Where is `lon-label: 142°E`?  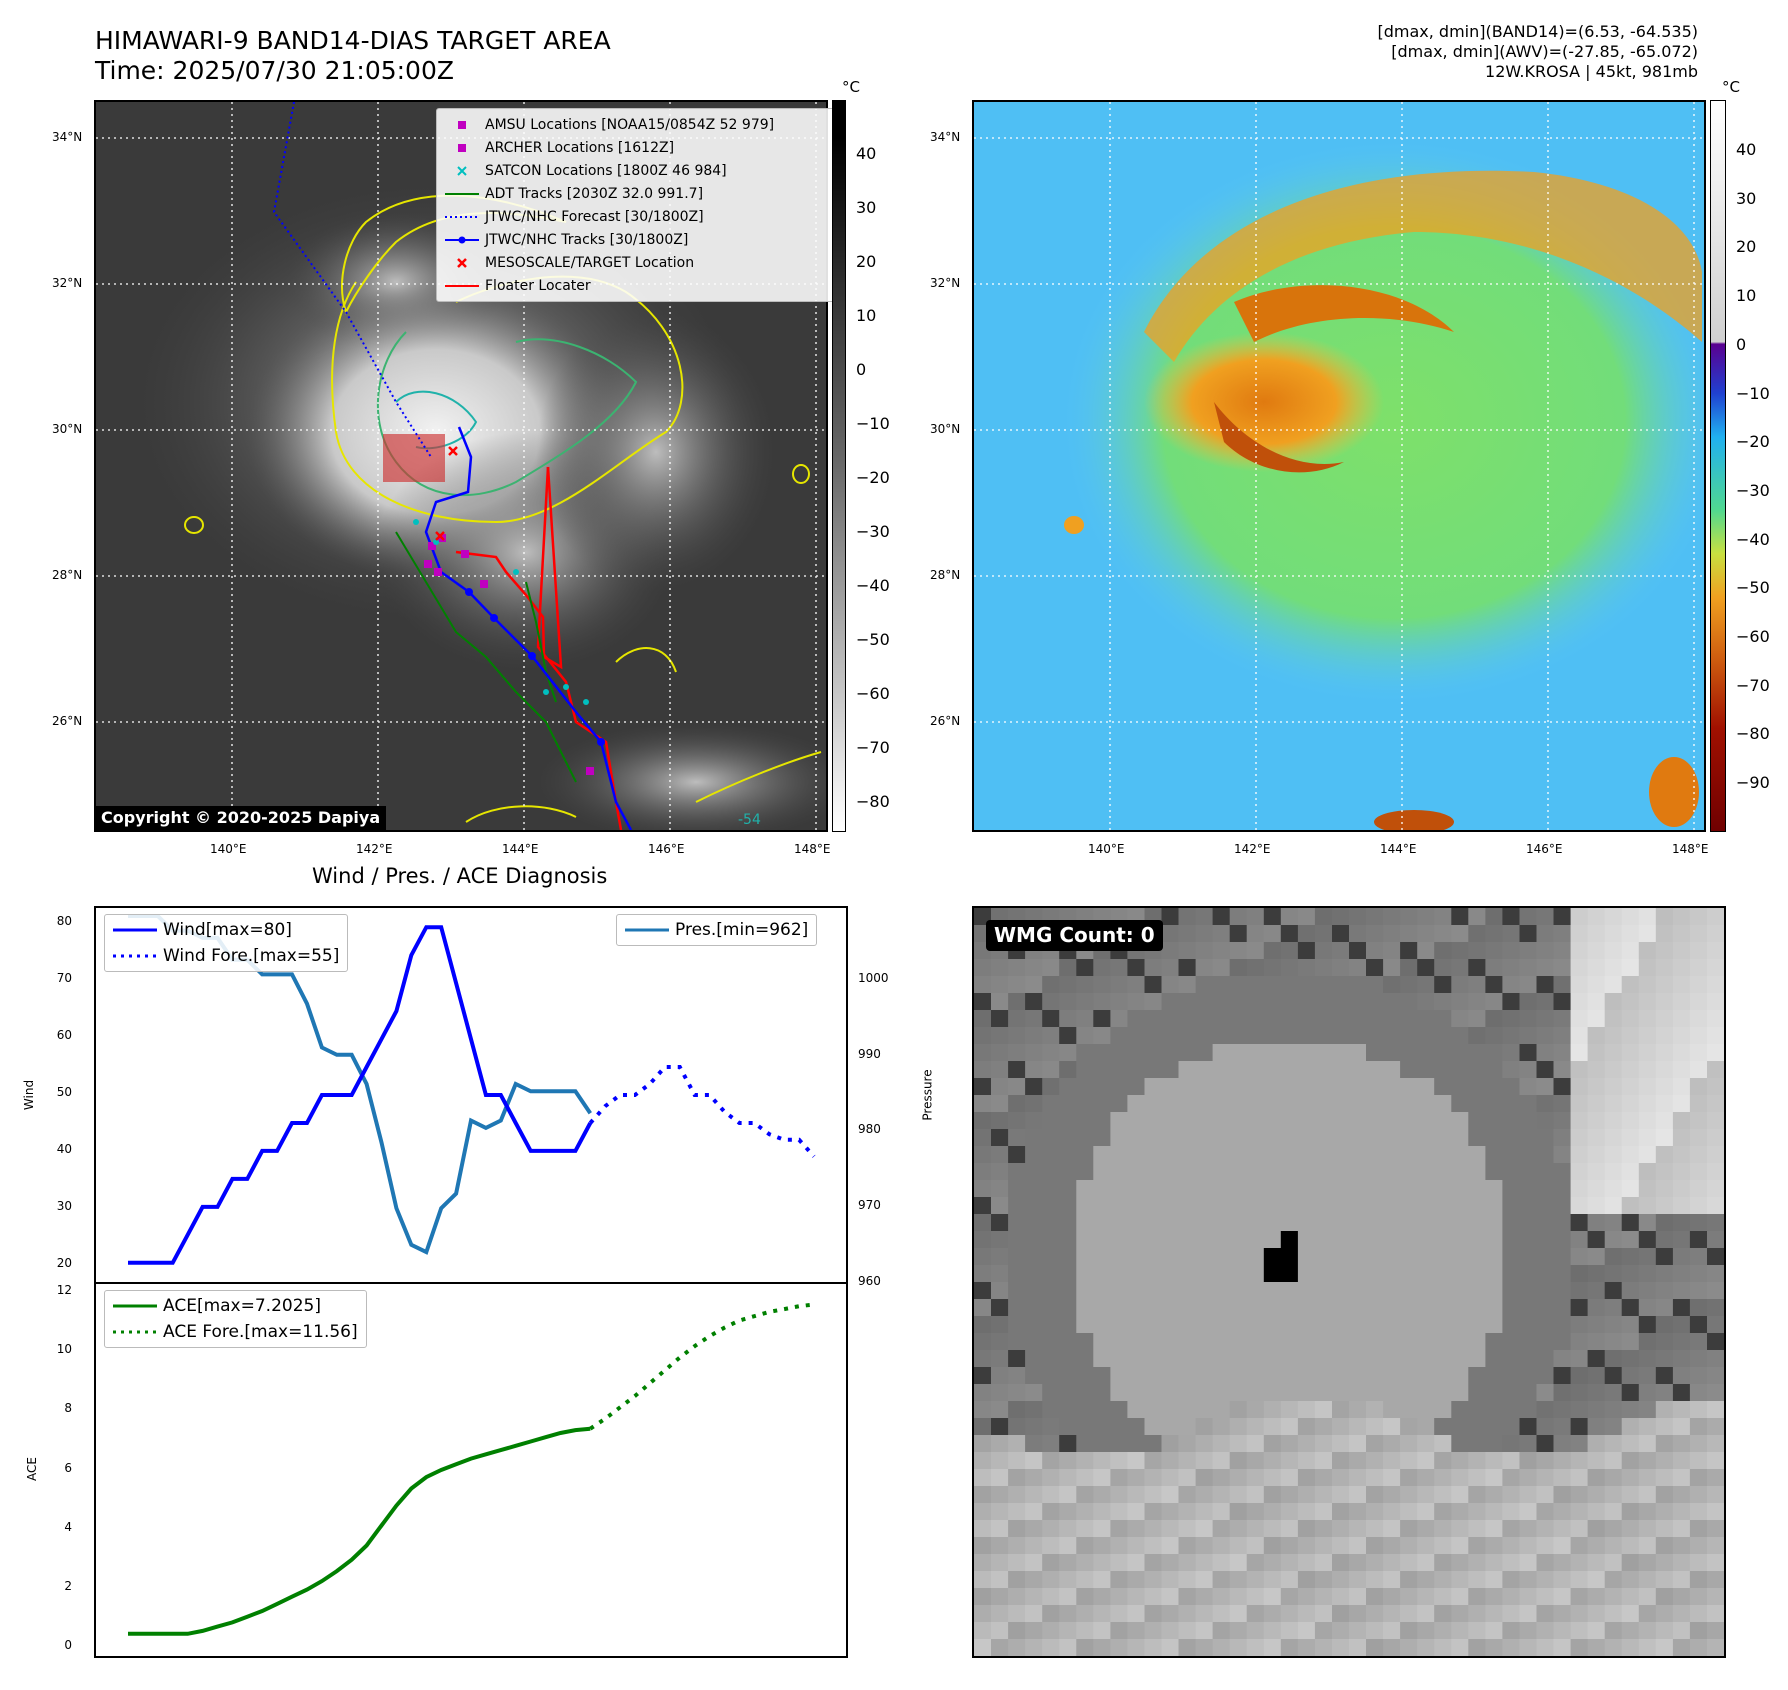 lon-label: 142°E is located at coordinates (374, 849).